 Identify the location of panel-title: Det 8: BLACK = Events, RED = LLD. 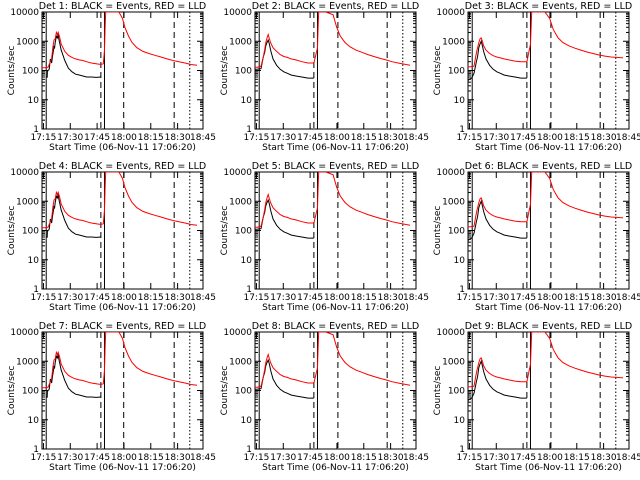
(335, 326).